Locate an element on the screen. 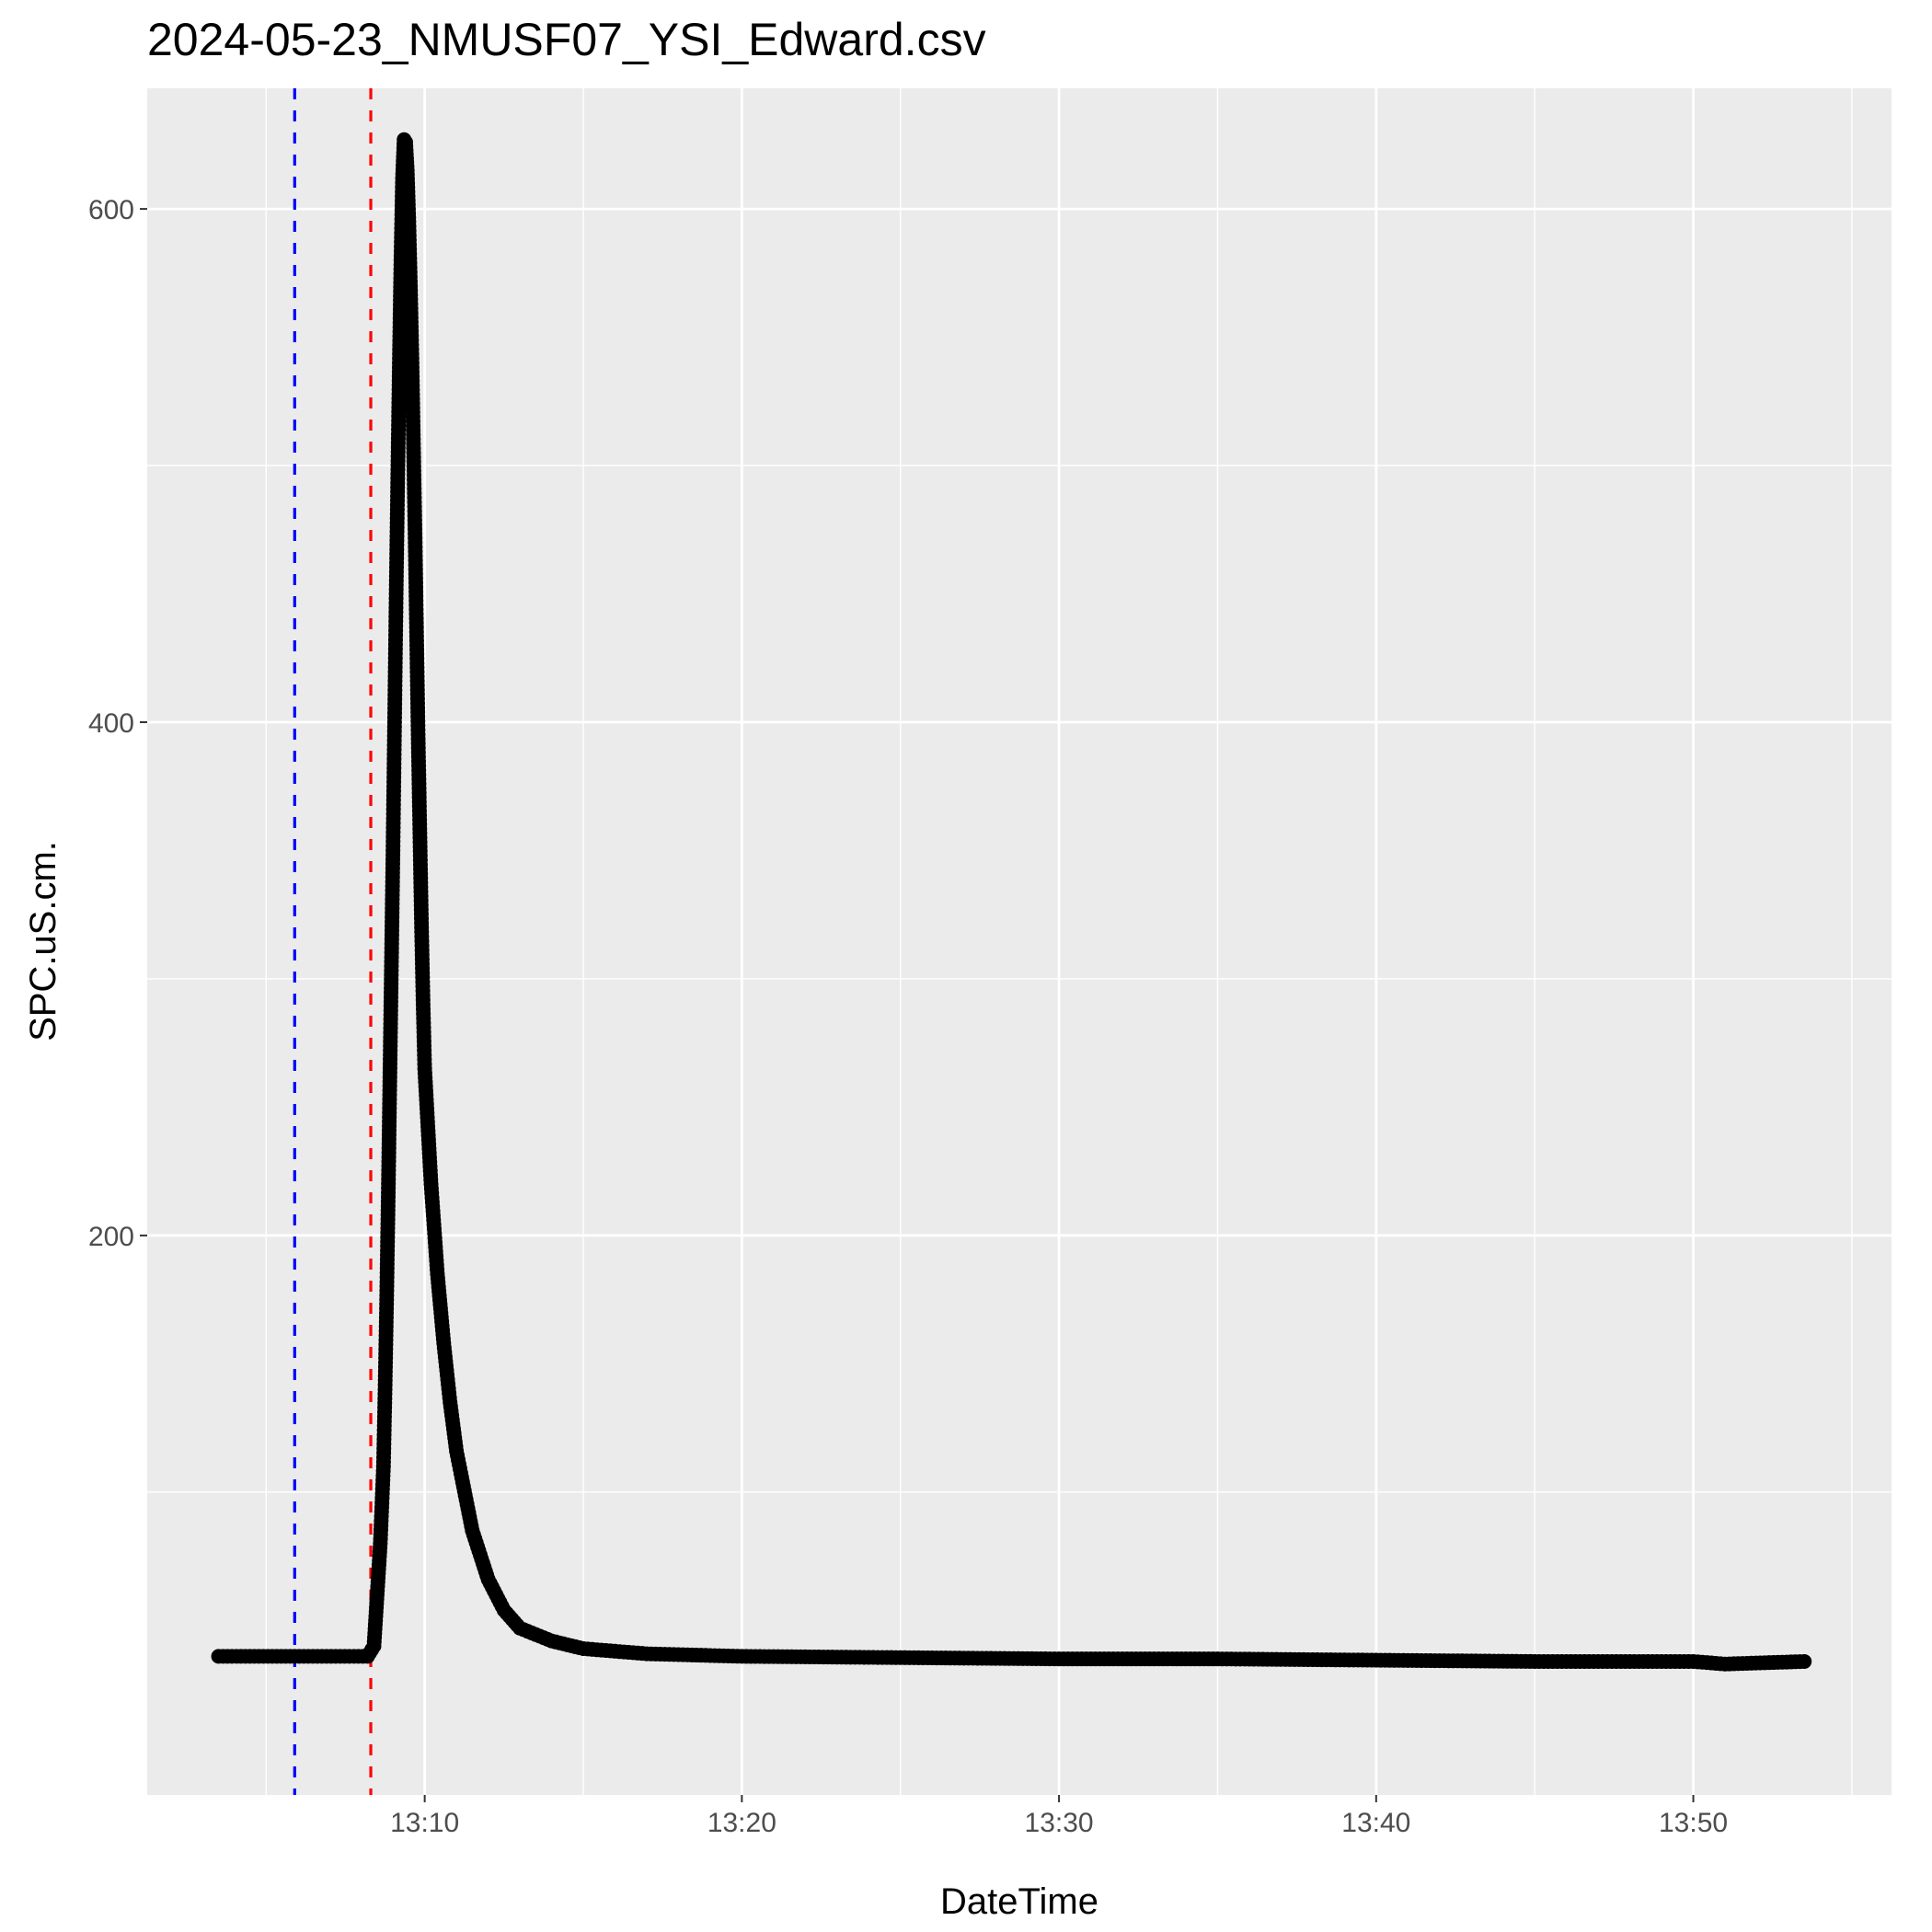 Image resolution: width=1932 pixels, height=1932 pixels. reference-lines is located at coordinates (333, 941).